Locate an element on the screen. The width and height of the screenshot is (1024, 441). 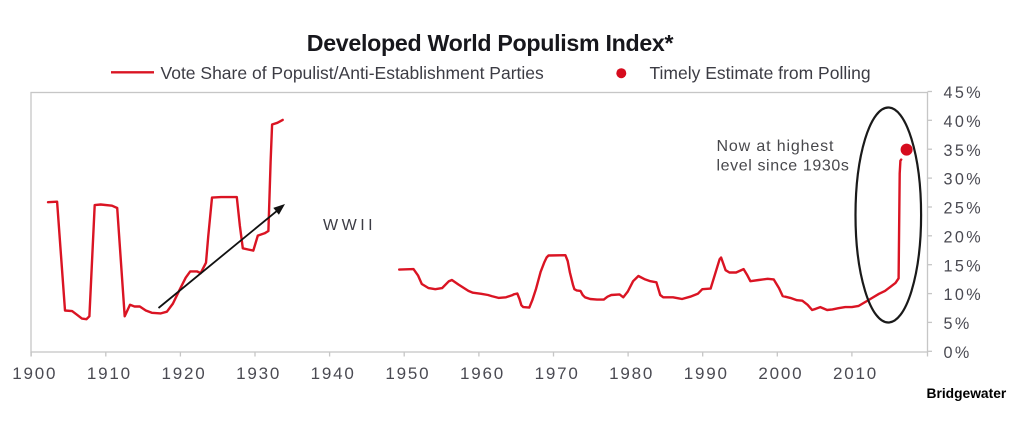
svg-text: level since 1930s is located at coordinates (783, 165).